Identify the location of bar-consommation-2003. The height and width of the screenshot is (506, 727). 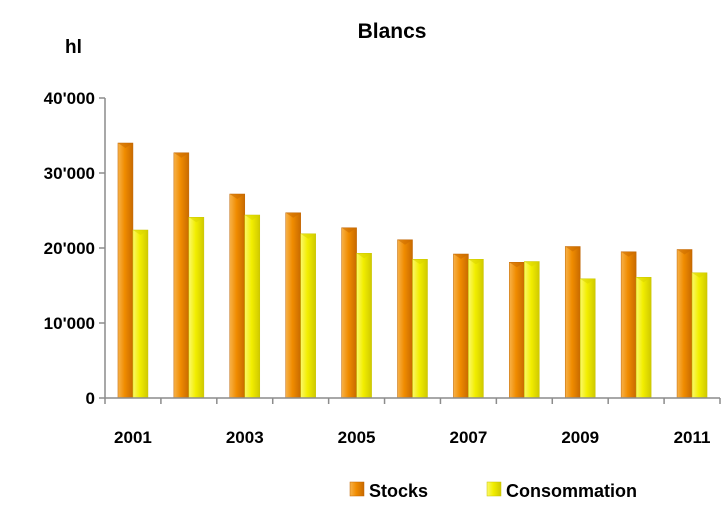
(252, 306).